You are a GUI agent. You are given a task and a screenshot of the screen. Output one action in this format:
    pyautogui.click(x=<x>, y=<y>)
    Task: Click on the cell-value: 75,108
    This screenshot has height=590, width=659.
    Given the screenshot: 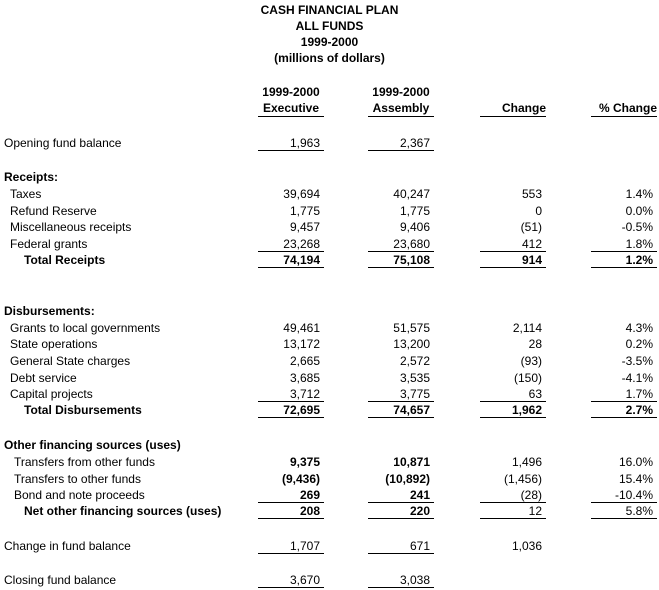 What is the action you would take?
    pyautogui.click(x=401, y=260)
    